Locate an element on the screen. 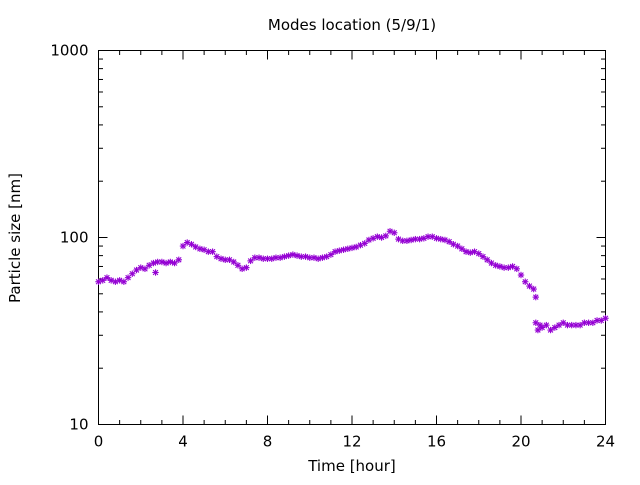 This screenshot has height=485, width=640. x-tick-label: 20 is located at coordinates (520, 442).